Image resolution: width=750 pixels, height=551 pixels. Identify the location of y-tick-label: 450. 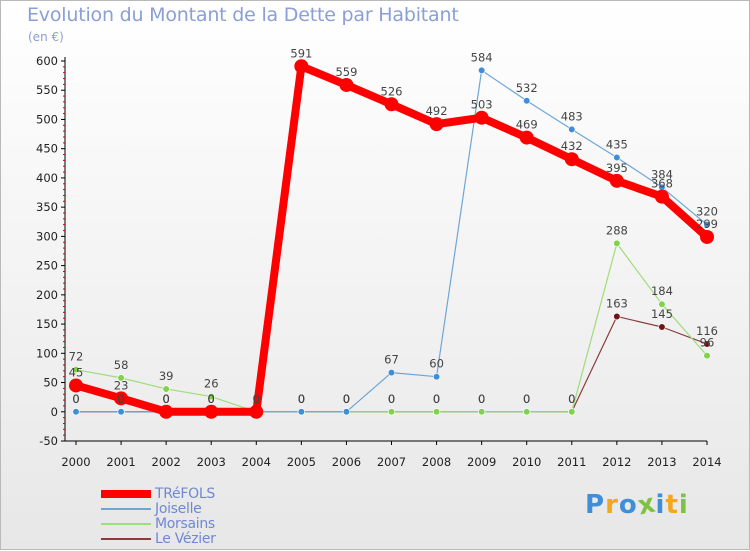
(47, 149).